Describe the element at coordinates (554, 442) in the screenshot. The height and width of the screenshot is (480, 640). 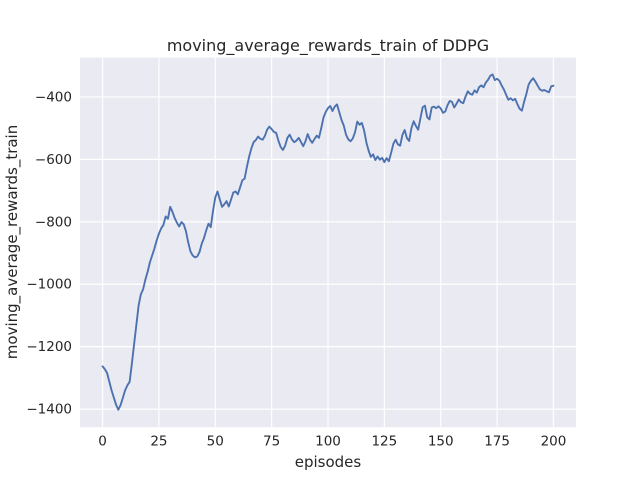
I see `x-tick-label: 200` at that location.